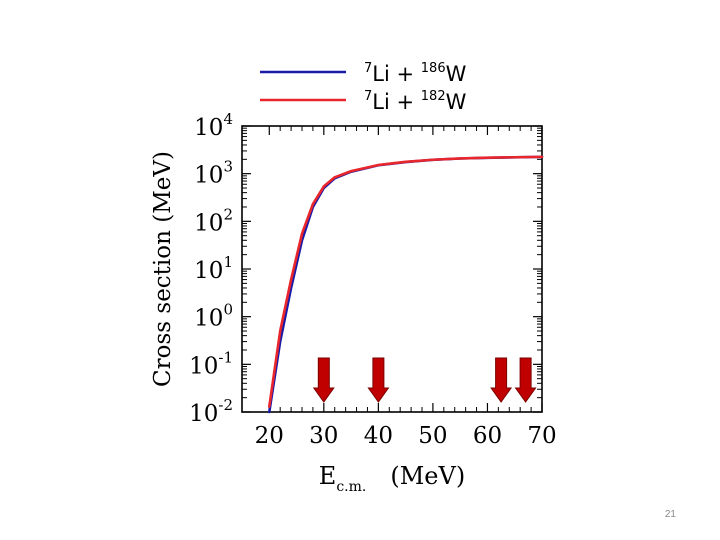 This screenshot has width=720, height=540. Describe the element at coordinates (378, 436) in the screenshot. I see `x-tick-label: 40` at that location.